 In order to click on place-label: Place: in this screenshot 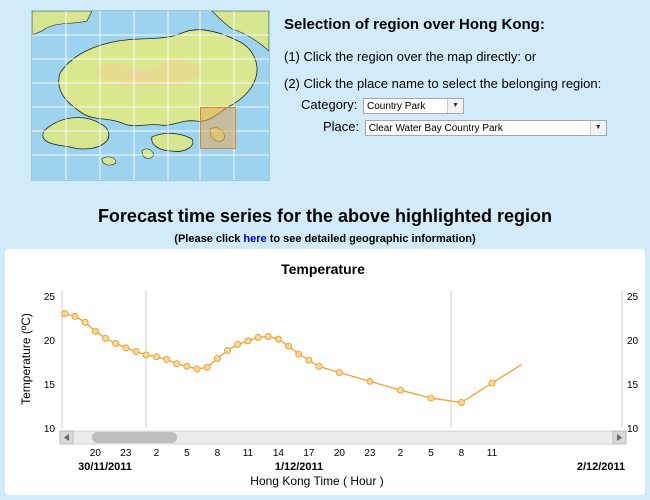, I will do `click(341, 126)`.